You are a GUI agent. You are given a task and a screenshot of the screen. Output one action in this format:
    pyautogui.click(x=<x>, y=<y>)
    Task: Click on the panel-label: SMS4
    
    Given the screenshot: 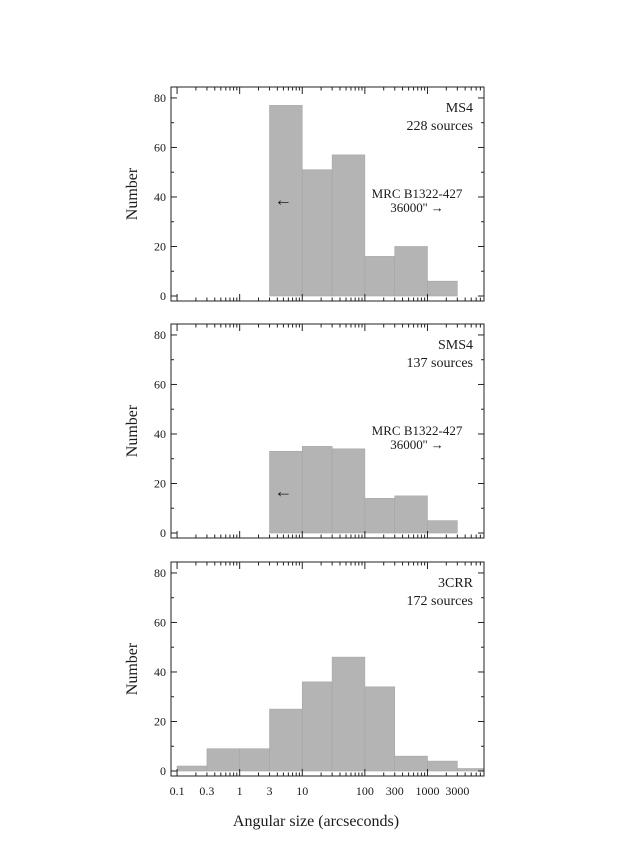 What is the action you would take?
    pyautogui.click(x=455, y=345)
    